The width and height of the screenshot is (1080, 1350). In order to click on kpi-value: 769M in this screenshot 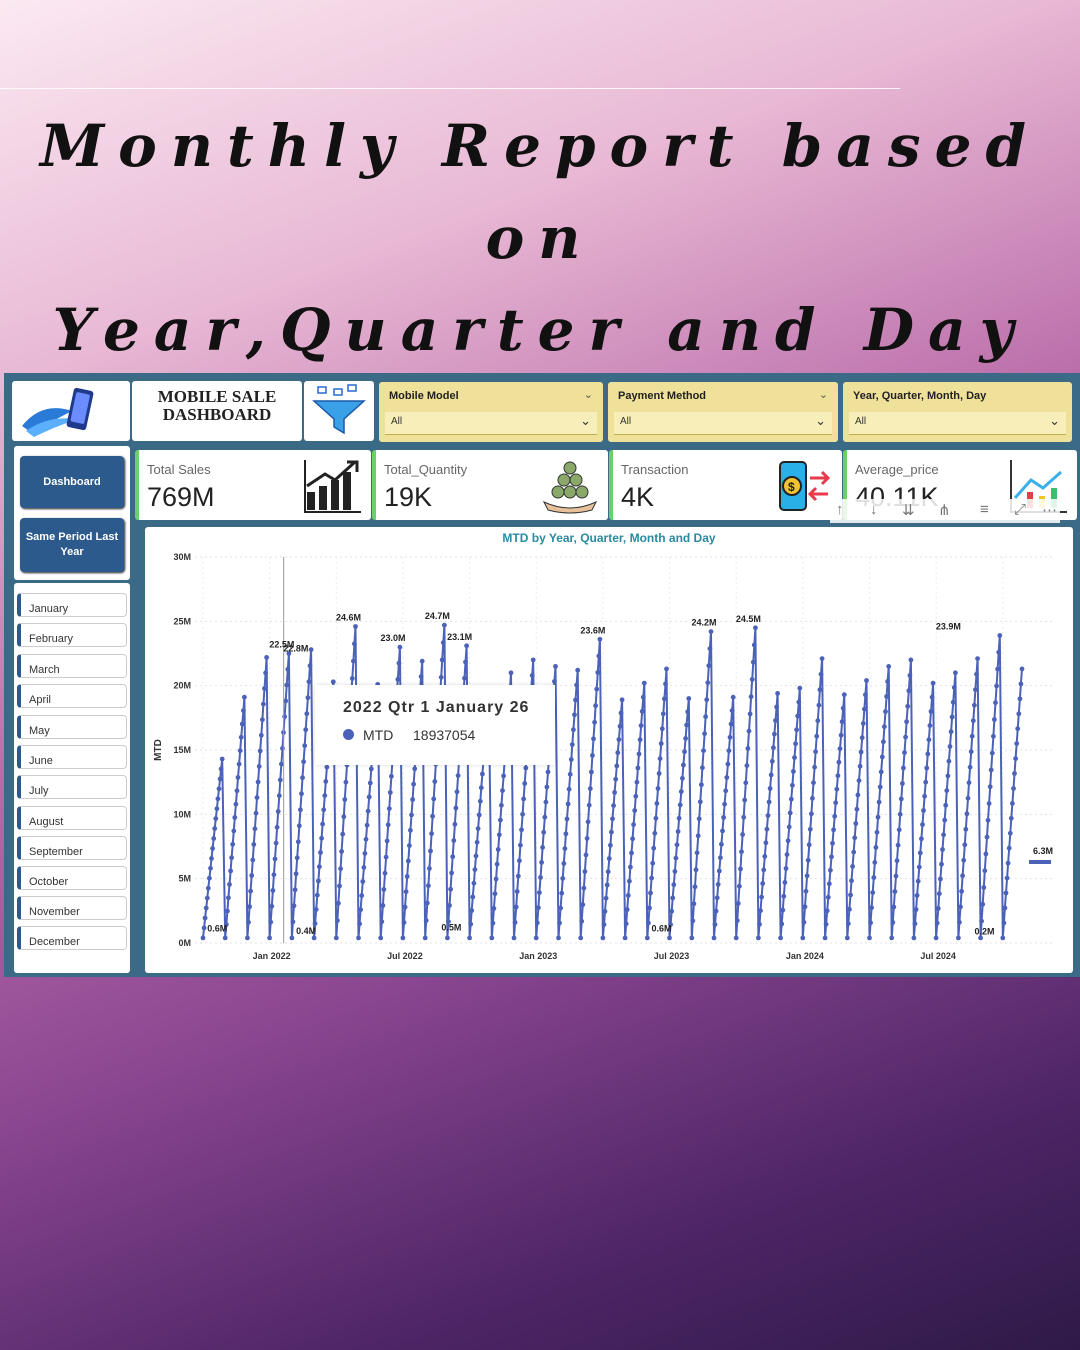, I will do `click(181, 497)`.